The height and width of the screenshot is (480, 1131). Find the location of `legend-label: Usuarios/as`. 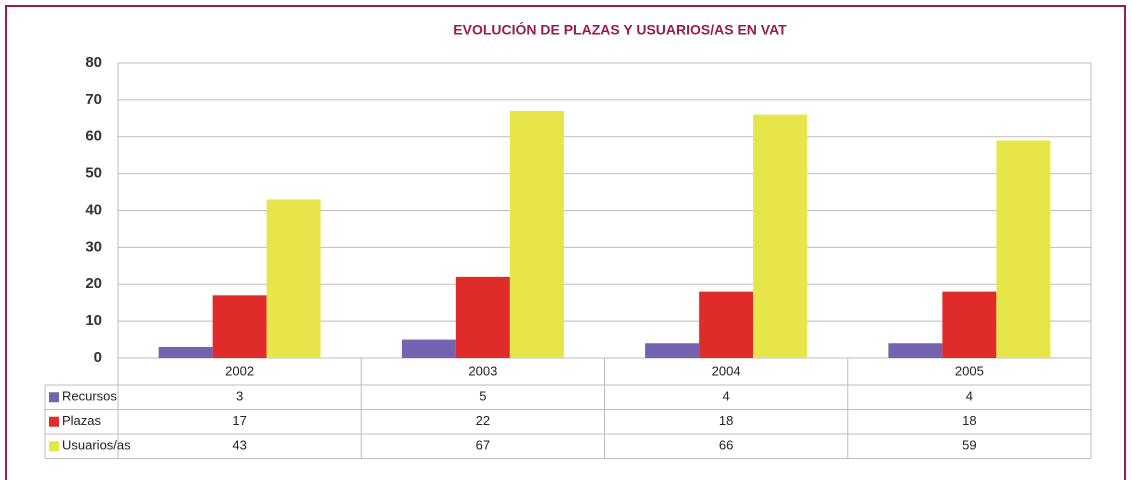

legend-label: Usuarios/as is located at coordinates (96, 445).